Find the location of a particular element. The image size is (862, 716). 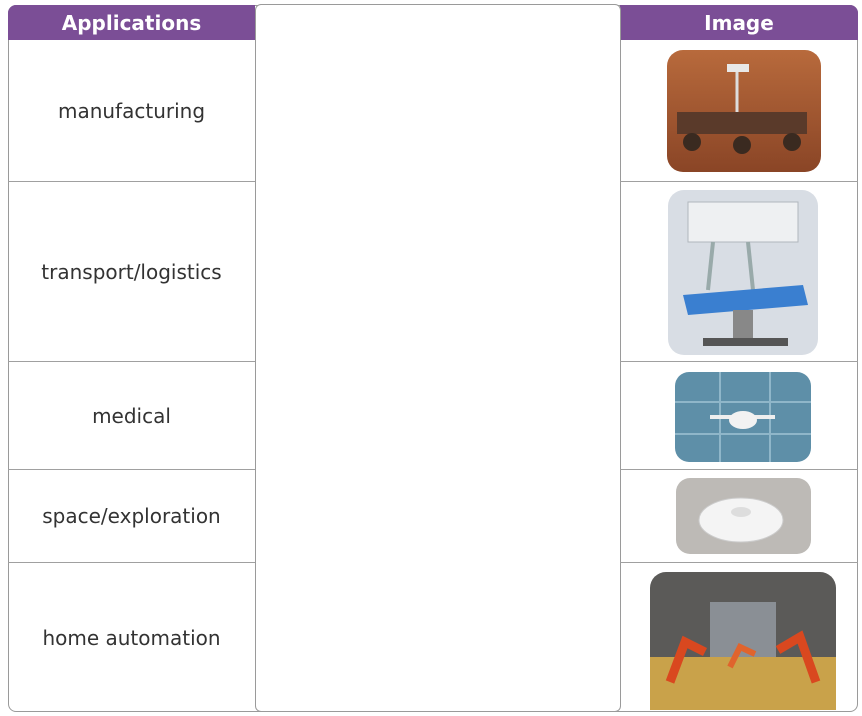

application-cell: transport/logistics is located at coordinates (131, 272).